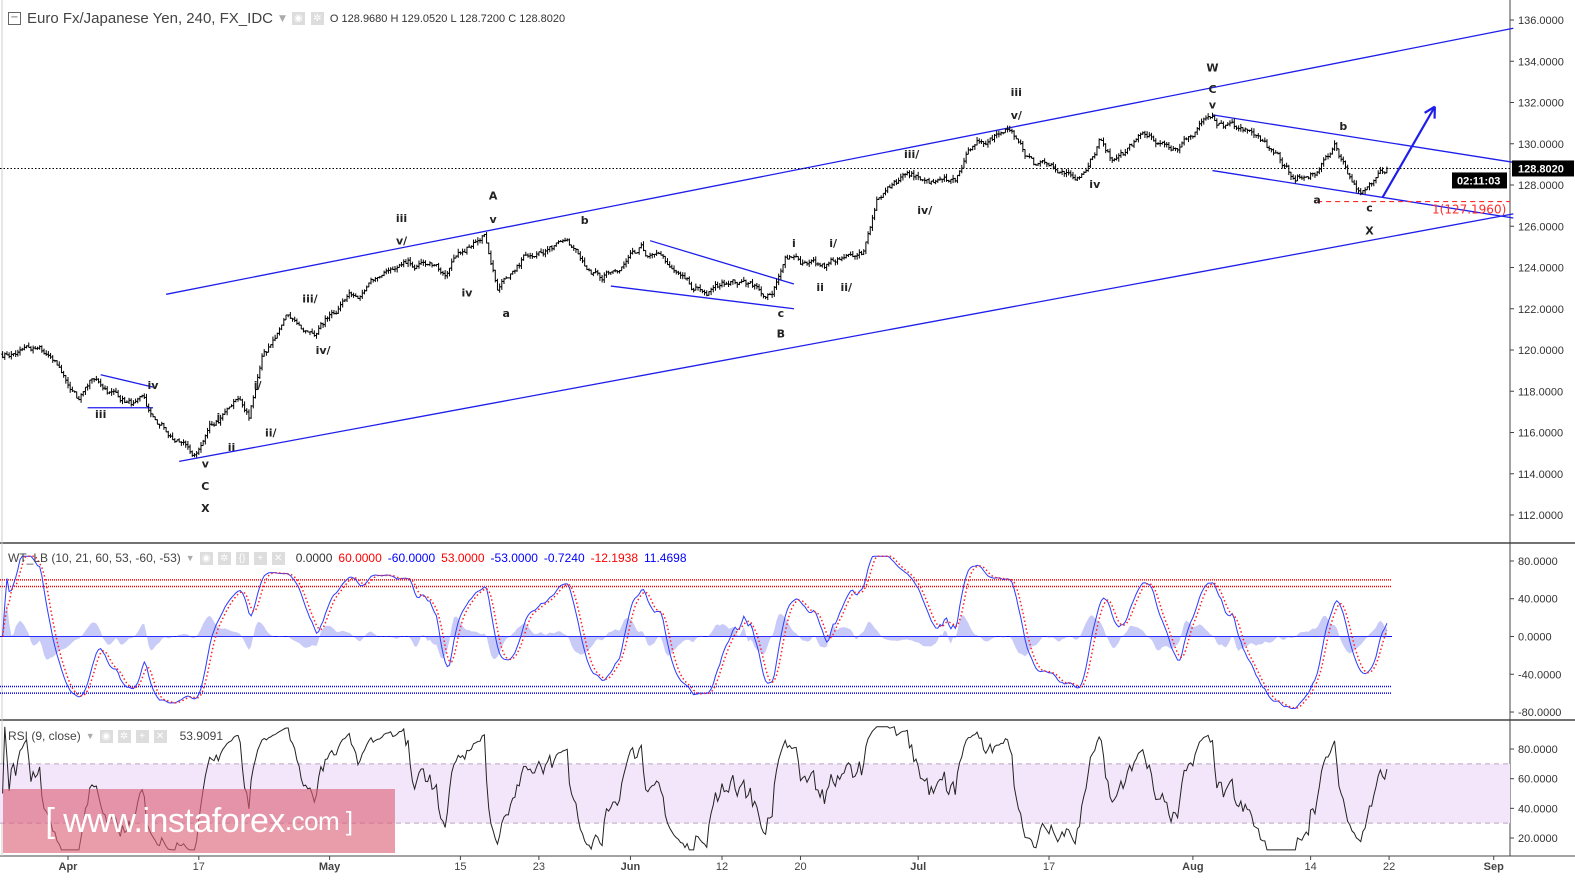 This screenshot has width=1575, height=880. Describe the element at coordinates (505, 313) in the screenshot. I see `wave-label: a` at that location.